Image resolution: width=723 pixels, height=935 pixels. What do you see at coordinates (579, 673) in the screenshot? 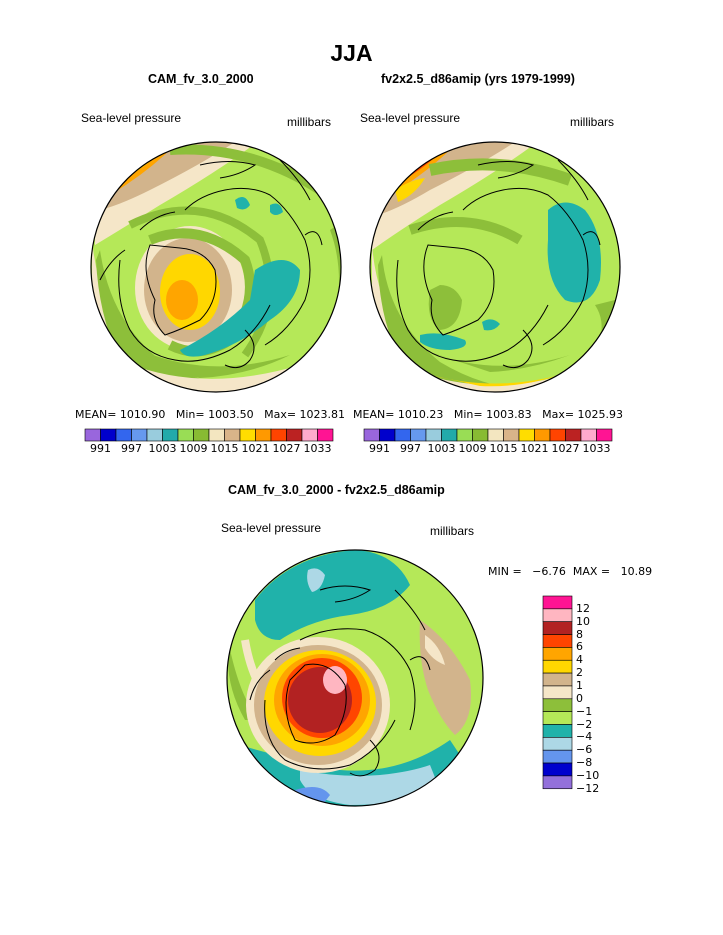
I see `legend-tick-label: 2` at bounding box center [579, 673].